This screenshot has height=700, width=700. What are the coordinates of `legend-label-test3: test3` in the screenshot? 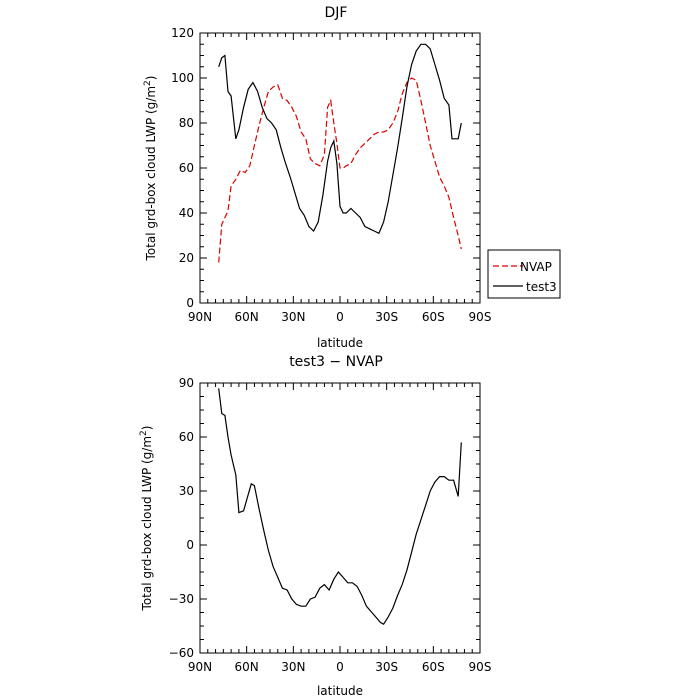 It's located at (541, 287).